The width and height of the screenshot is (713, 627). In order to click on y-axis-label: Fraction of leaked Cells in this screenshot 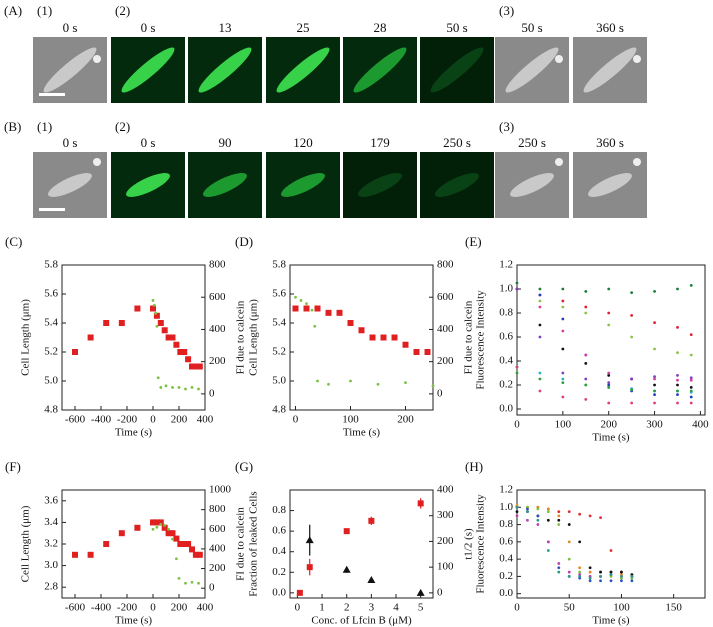, I will do `click(254, 543)`.